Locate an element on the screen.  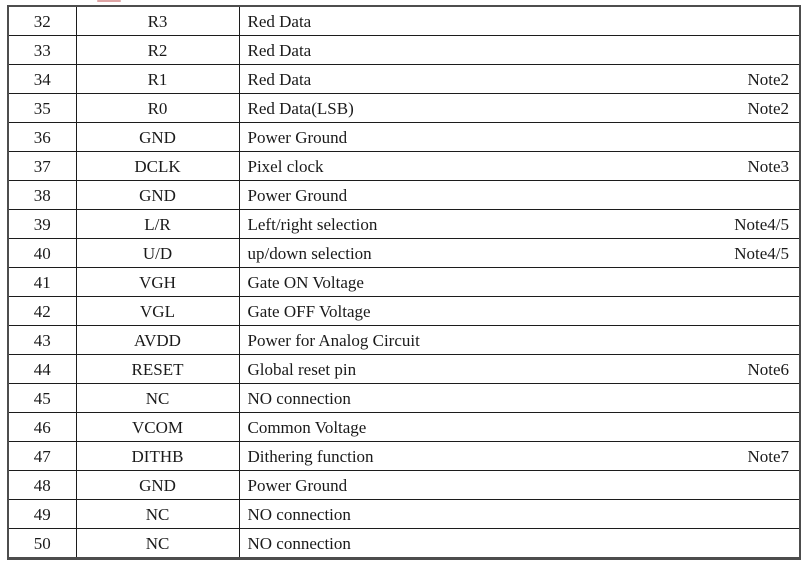
table-row: 37 DCLK Pixel clock Note3 is located at coordinates (404, 166).